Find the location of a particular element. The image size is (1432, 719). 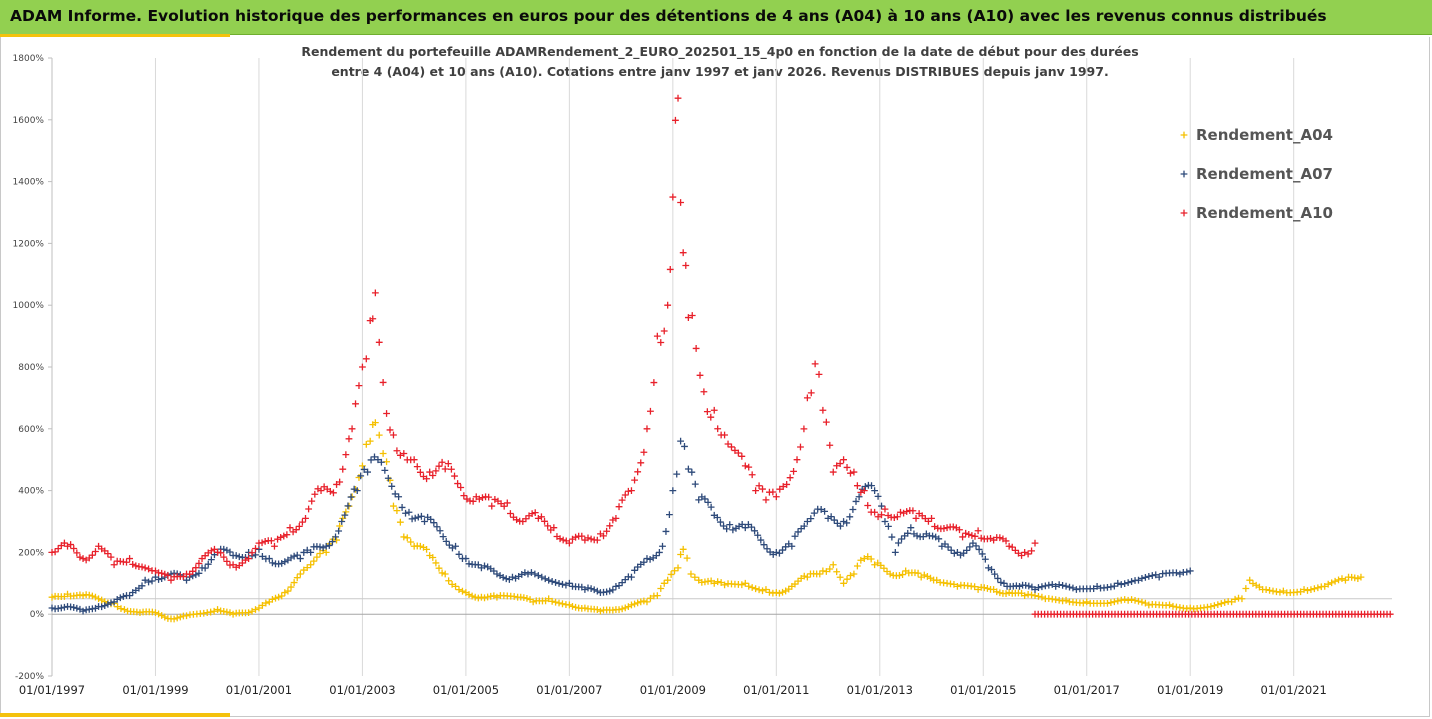

x-tick-label: 01/01/2021 is located at coordinates (1294, 690).